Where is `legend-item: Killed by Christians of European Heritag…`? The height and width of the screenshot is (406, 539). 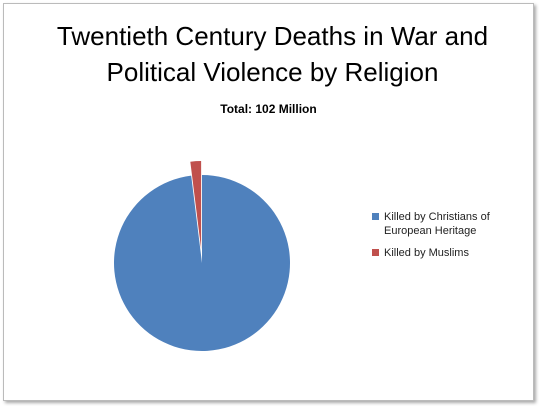 legend-item: Killed by Christians of European Heritag… is located at coordinates (452, 224).